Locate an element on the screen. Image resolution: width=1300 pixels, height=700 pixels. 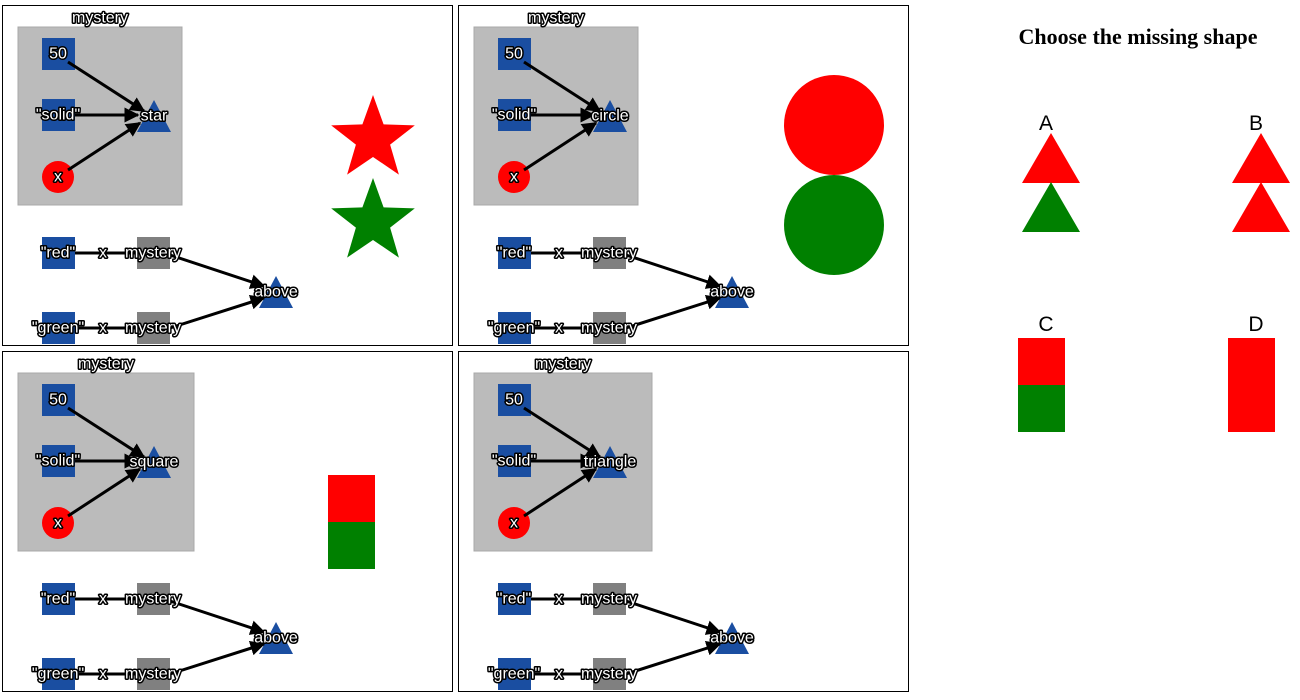
shape-function-label: star is located at coordinates (154, 116).